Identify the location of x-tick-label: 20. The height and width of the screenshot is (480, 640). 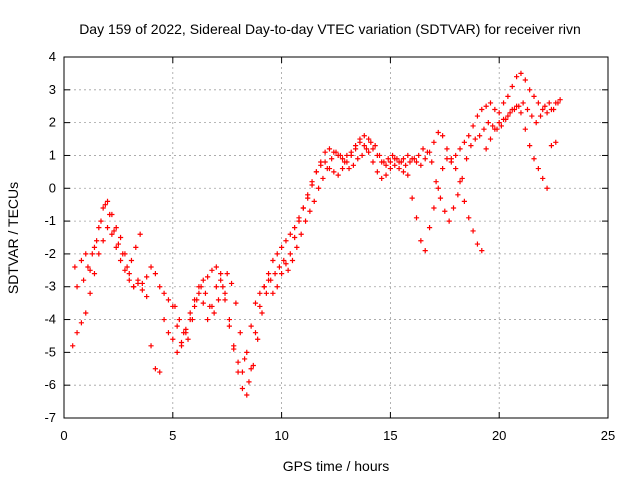
(499, 435).